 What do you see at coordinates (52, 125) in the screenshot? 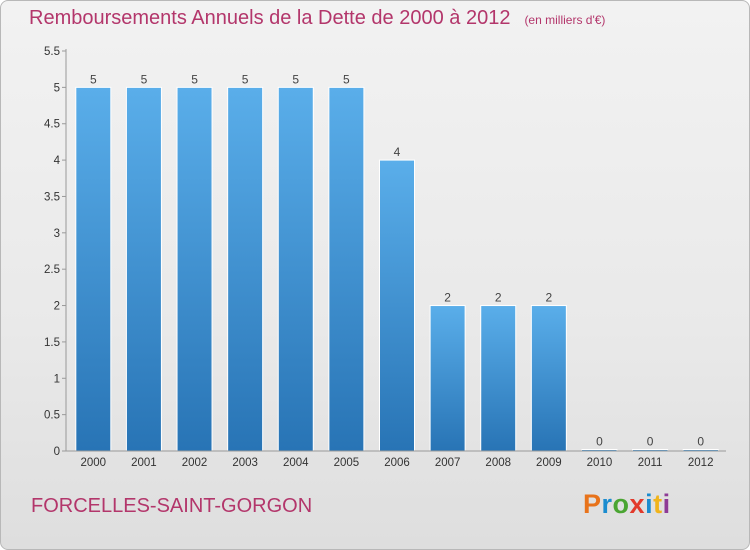
I see `y-tick-label: 4.5` at bounding box center [52, 125].